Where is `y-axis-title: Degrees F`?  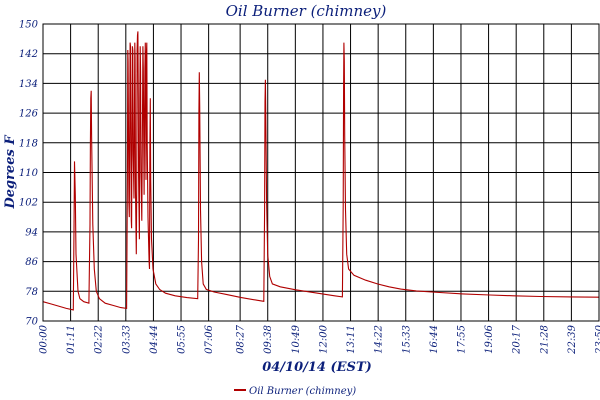 y-axis-title: Degrees F is located at coordinates (10, 172).